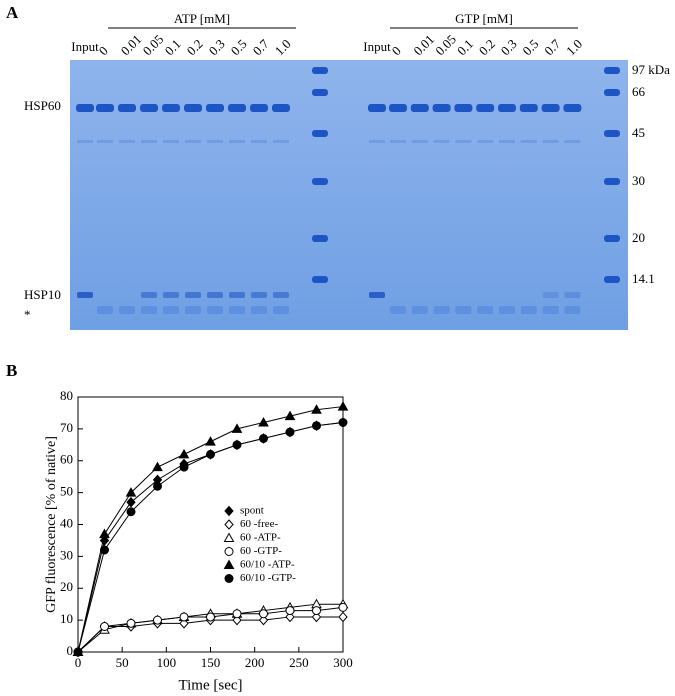 This screenshot has width=675, height=696. What do you see at coordinates (396, 50) in the screenshot?
I see `lane-label: 0` at bounding box center [396, 50].